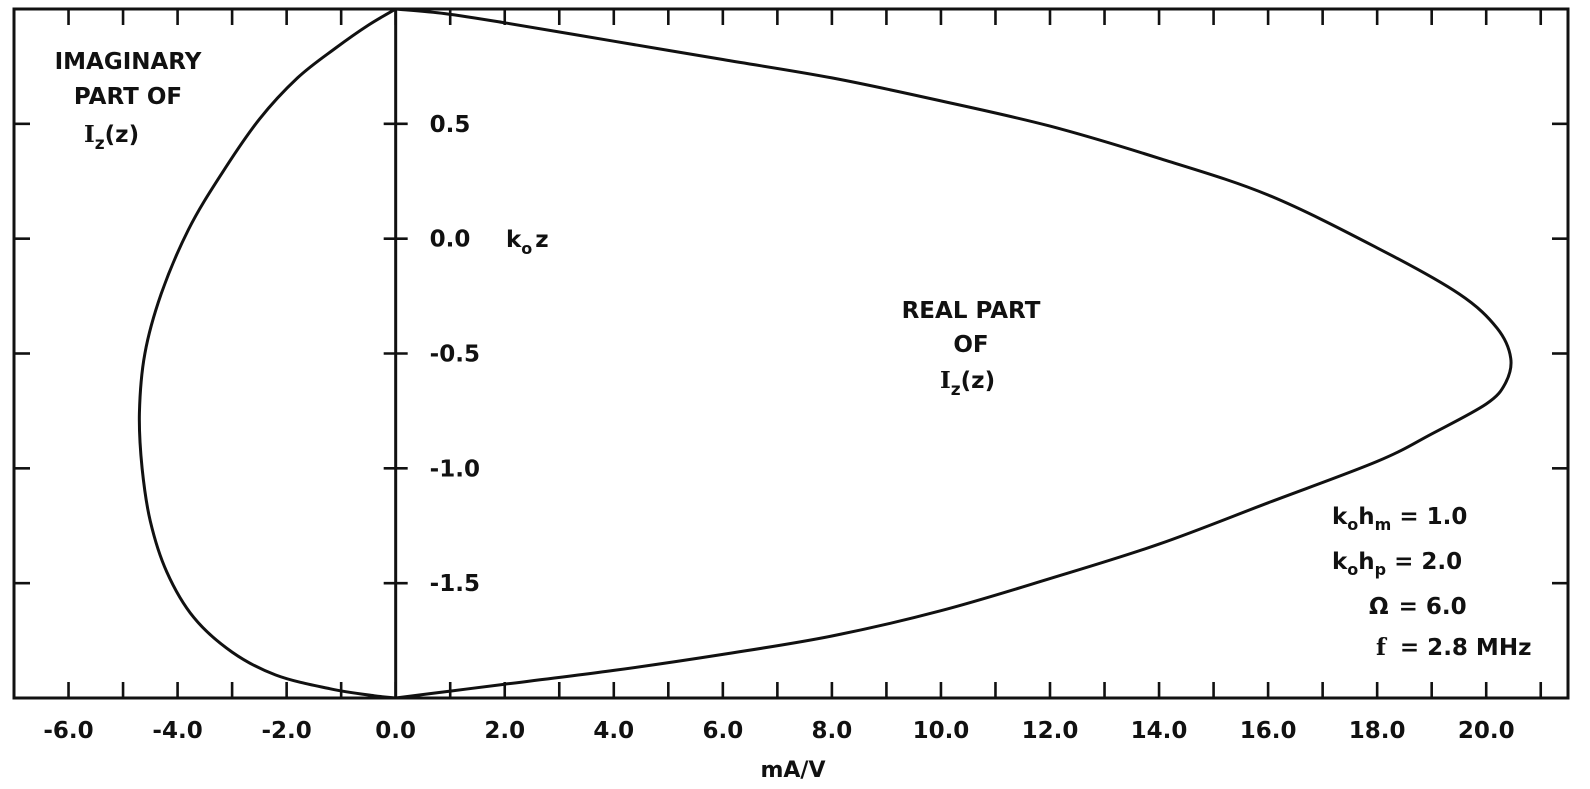 Image resolution: width=1590 pixels, height=789 pixels. Describe the element at coordinates (1159, 731) in the screenshot. I see `x-tick-label: 14.0` at that location.